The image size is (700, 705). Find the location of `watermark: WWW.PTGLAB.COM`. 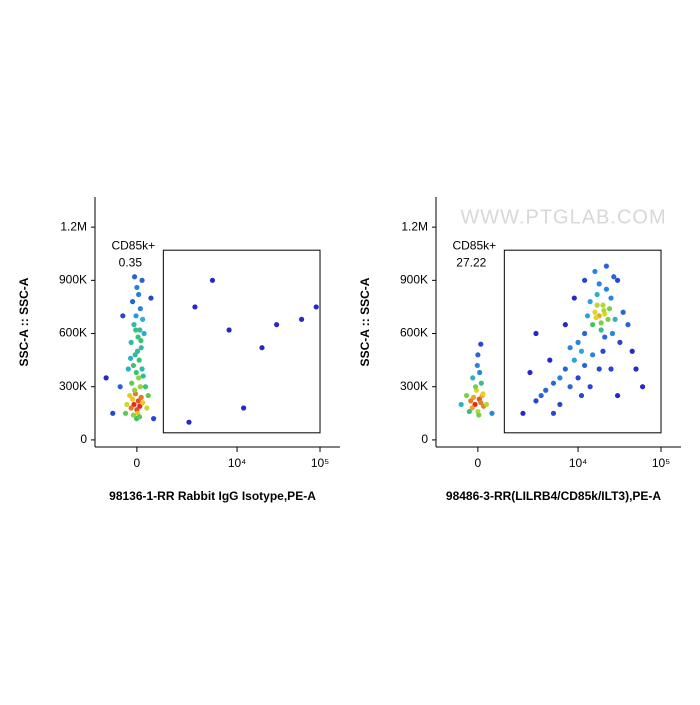

watermark: WWW.PTGLAB.COM is located at coordinates (563, 217).